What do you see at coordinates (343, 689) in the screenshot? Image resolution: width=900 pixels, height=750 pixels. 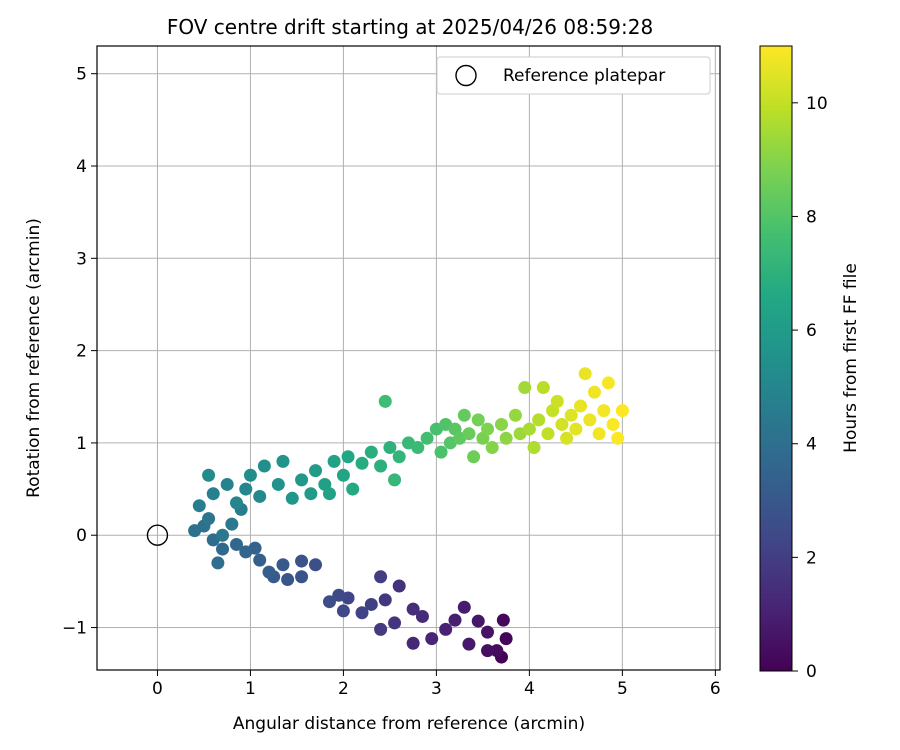 I see `x-tick-label: 2` at bounding box center [343, 689].